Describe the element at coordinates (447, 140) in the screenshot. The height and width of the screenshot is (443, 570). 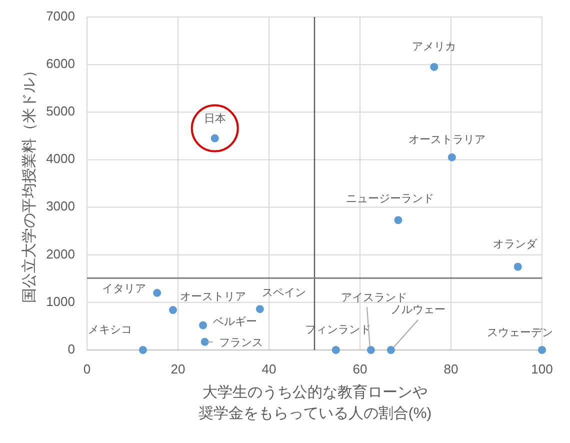
I see `annotation: オーストラリア` at that location.